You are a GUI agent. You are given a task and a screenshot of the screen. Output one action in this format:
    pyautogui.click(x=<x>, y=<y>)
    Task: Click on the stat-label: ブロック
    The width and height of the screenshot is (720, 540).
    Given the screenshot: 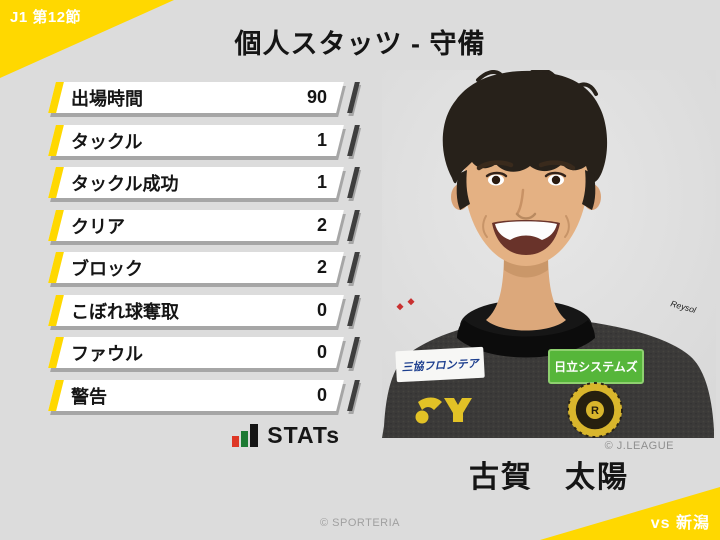 What is the action you would take?
    pyautogui.click(x=107, y=268)
    